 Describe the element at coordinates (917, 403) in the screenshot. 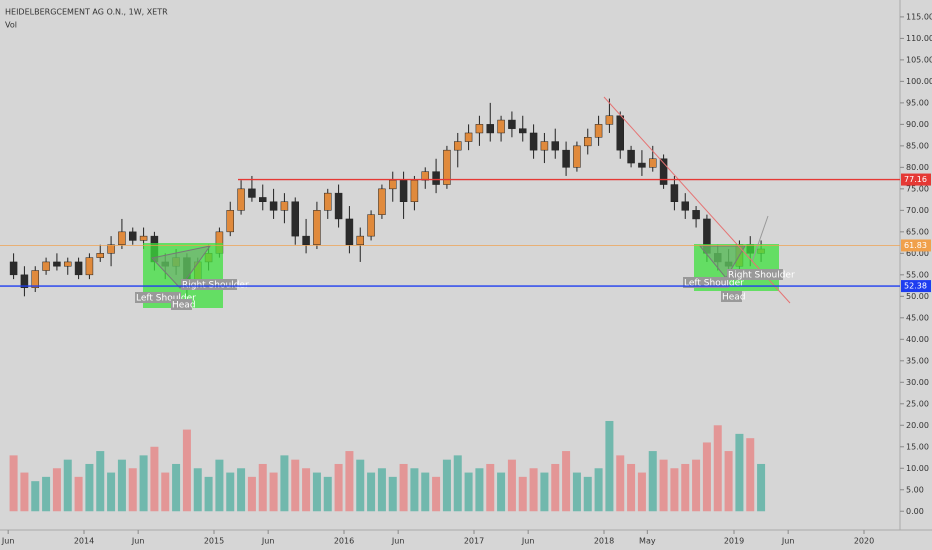

I see `y-tick-label: 25.00` at that location.